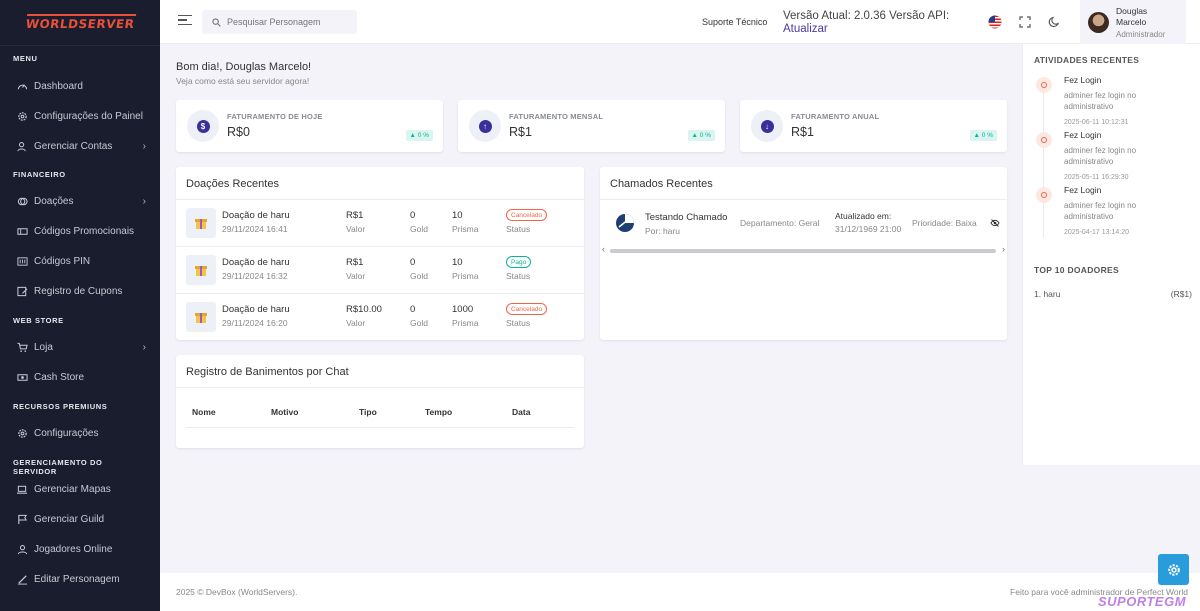 The width and height of the screenshot is (1200, 611). I want to click on stat-label: FATURAMENTO ANUAL, so click(835, 116).